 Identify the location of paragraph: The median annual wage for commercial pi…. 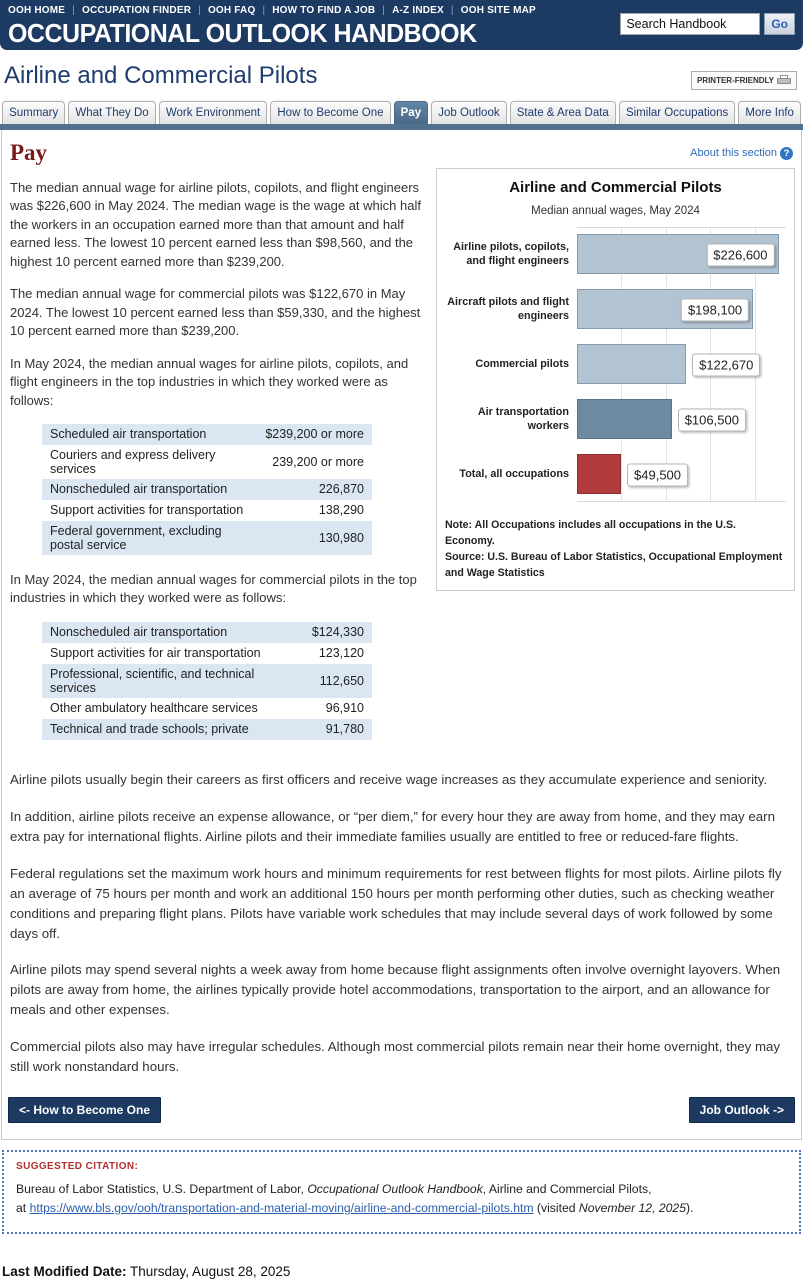
(215, 312).